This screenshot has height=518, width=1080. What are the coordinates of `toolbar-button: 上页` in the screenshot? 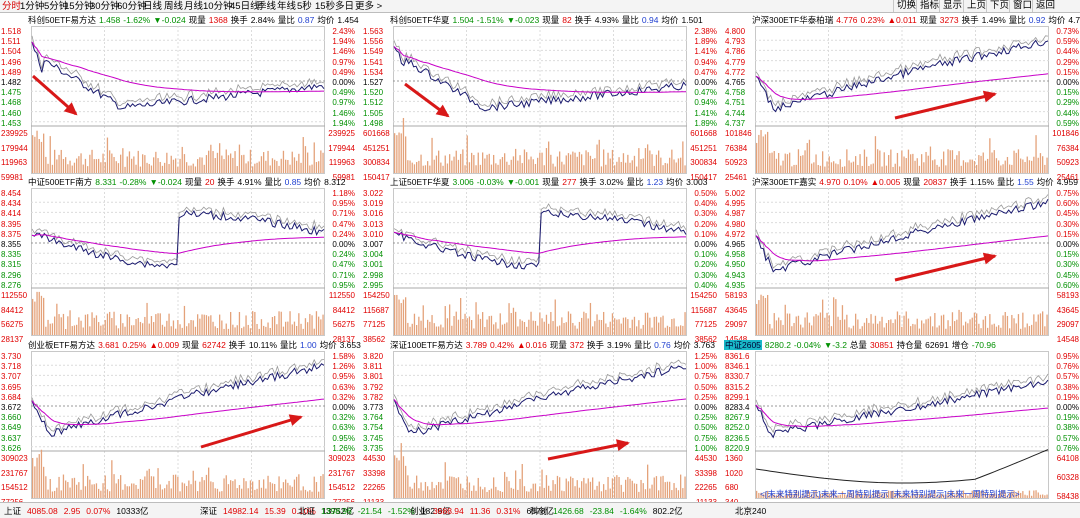 It's located at (976, 6).